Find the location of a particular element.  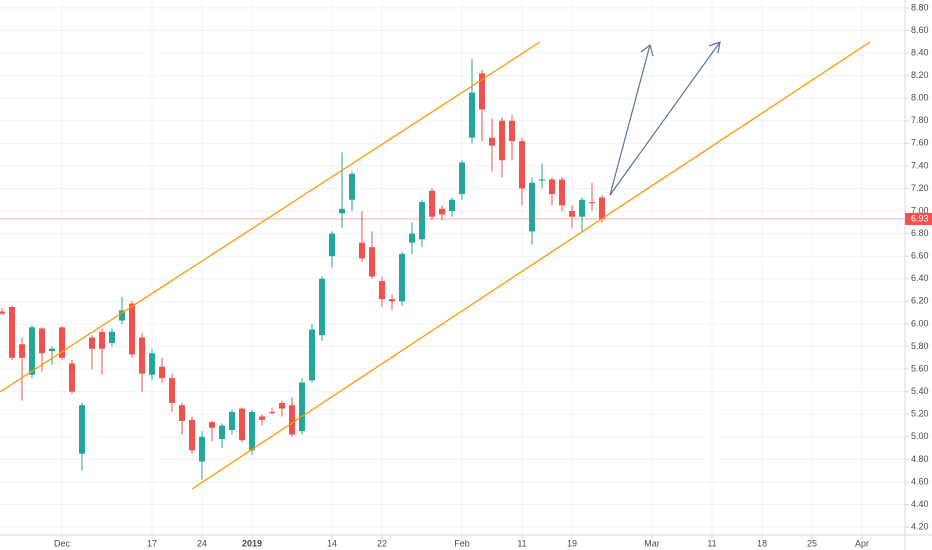

x-tick-label: Feb is located at coordinates (462, 543).